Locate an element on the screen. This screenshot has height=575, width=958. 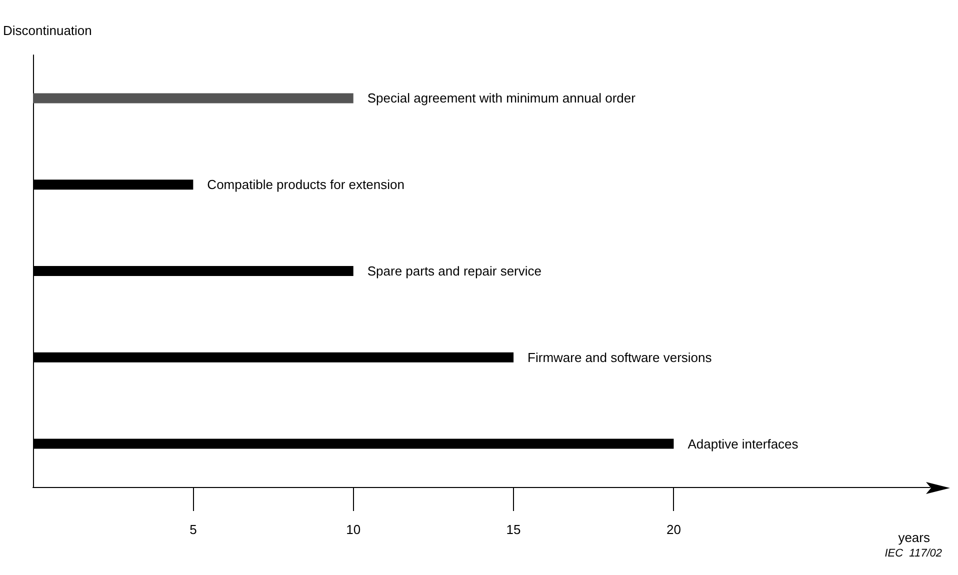
y-axis-title: Discontinuation is located at coordinates (47, 30).